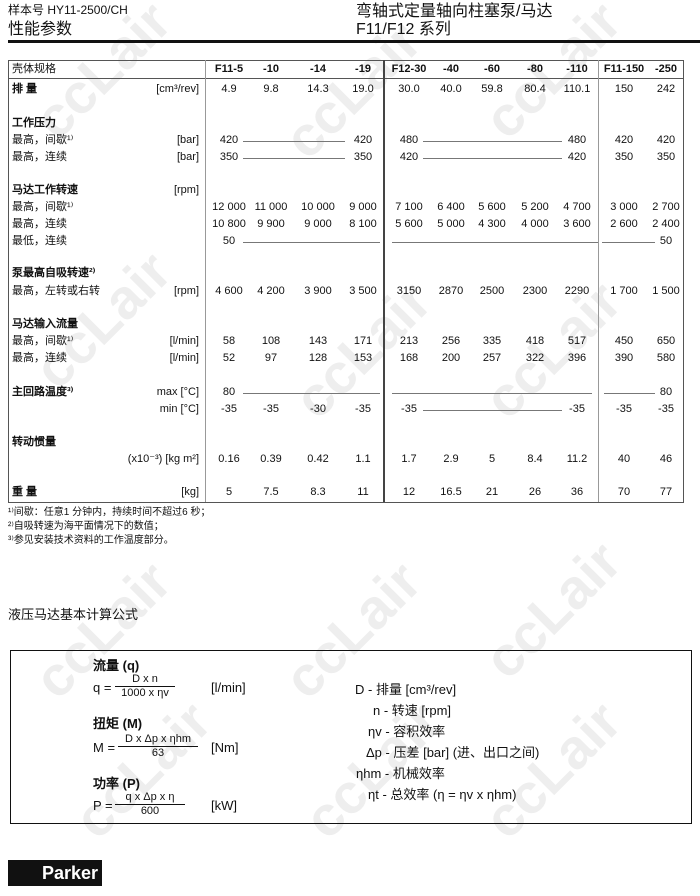  What do you see at coordinates (412, 710) in the screenshot?
I see `legend-line: n - 转速 [rpm]` at bounding box center [412, 710].